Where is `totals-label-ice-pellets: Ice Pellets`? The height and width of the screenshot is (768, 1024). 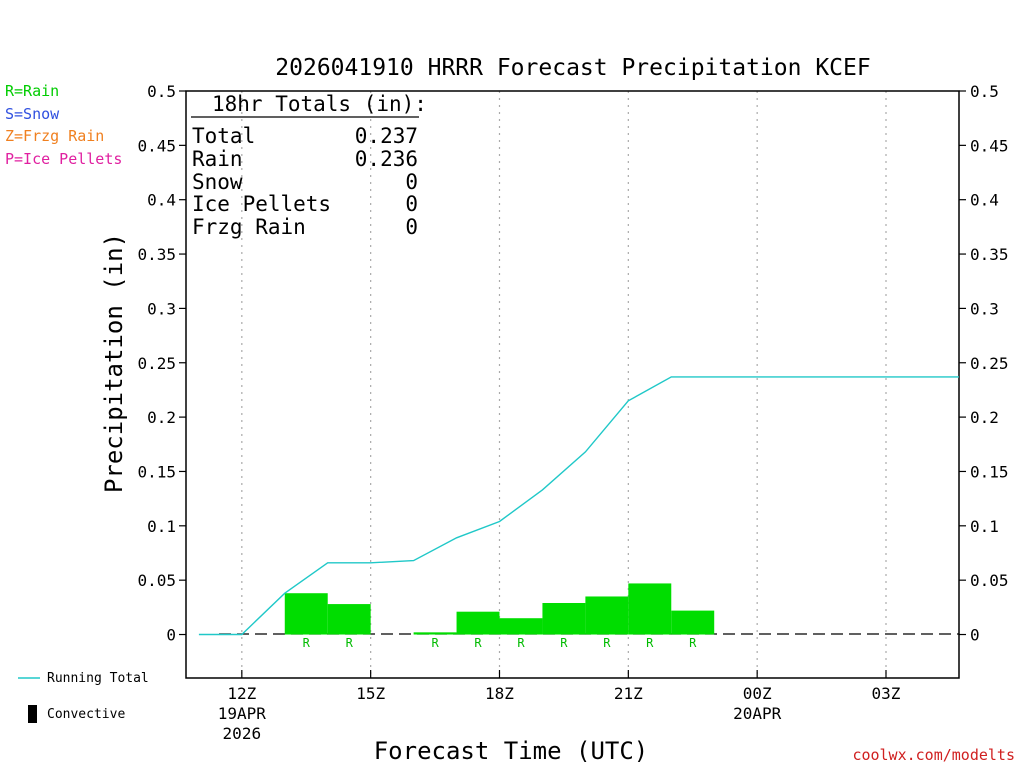 totals-label-ice-pellets: Ice Pellets is located at coordinates (261, 204).